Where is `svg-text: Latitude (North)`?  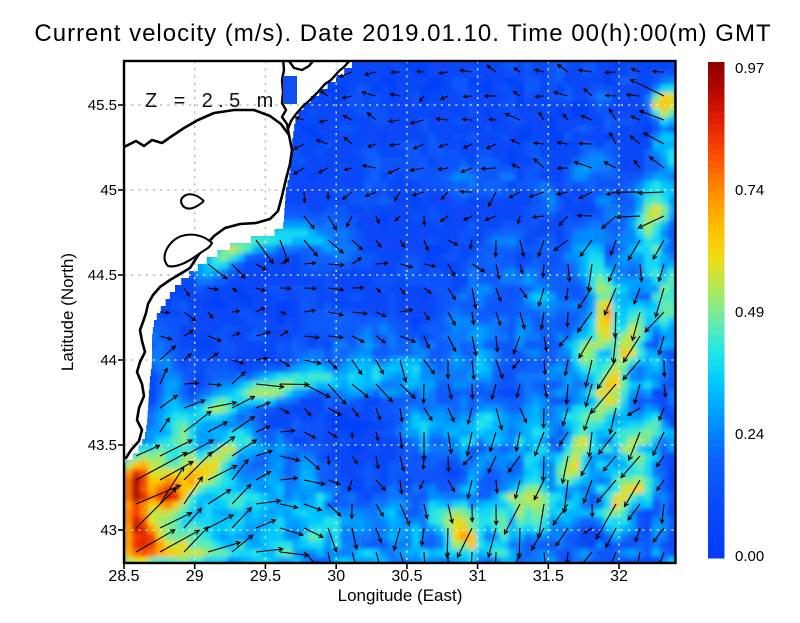 svg-text: Latitude (North) is located at coordinates (67, 312).